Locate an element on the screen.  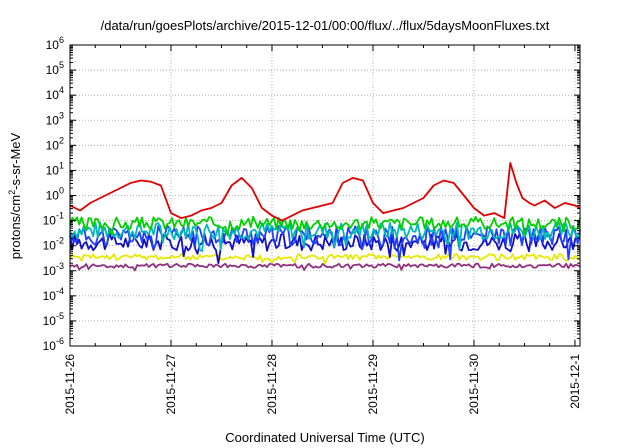
y-tick-label: 10⁻⁴ is located at coordinates (53, 294).